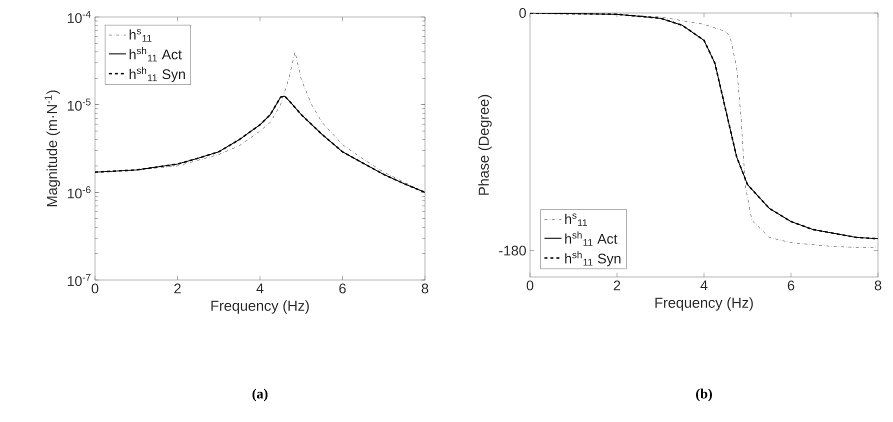  Describe the element at coordinates (512, 251) in the screenshot. I see `y-tick-label: -180` at that location.